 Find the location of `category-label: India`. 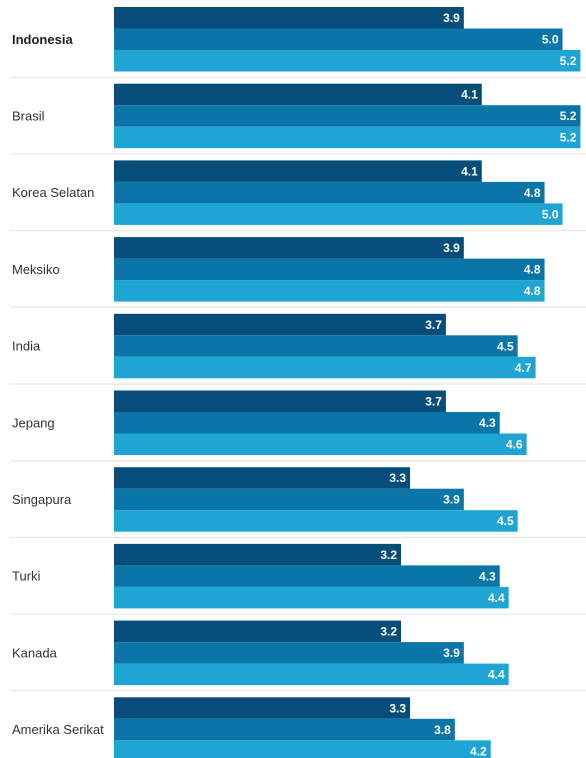

category-label: India is located at coordinates (26, 346).